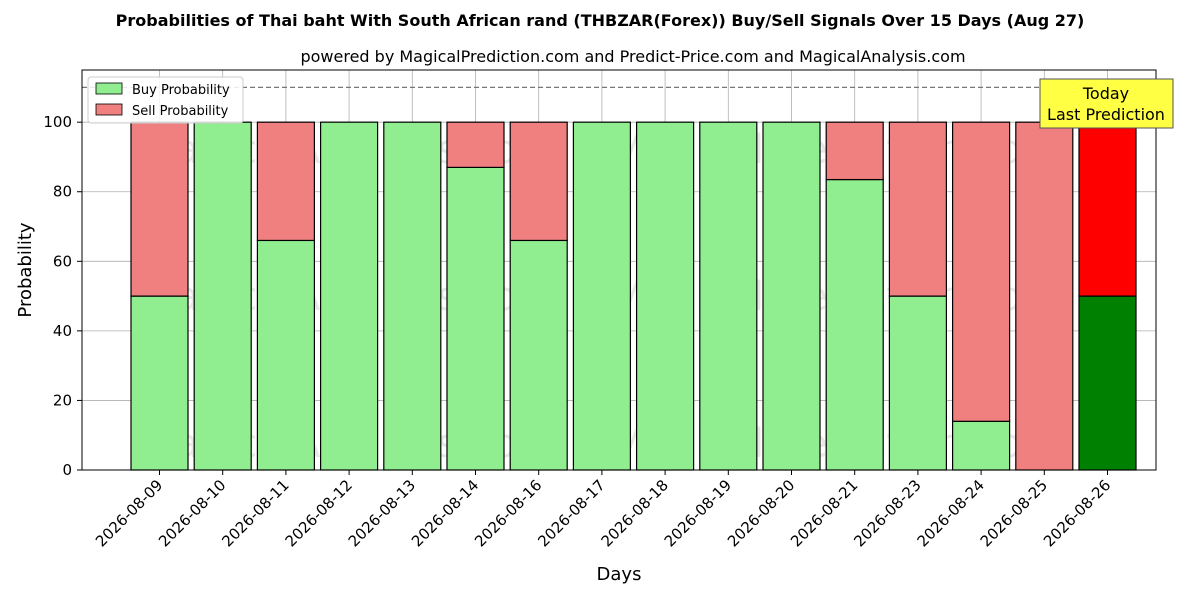 This screenshot has height=600, width=1200. Describe the element at coordinates (619, 574) in the screenshot. I see `x-axis-label: Days` at that location.